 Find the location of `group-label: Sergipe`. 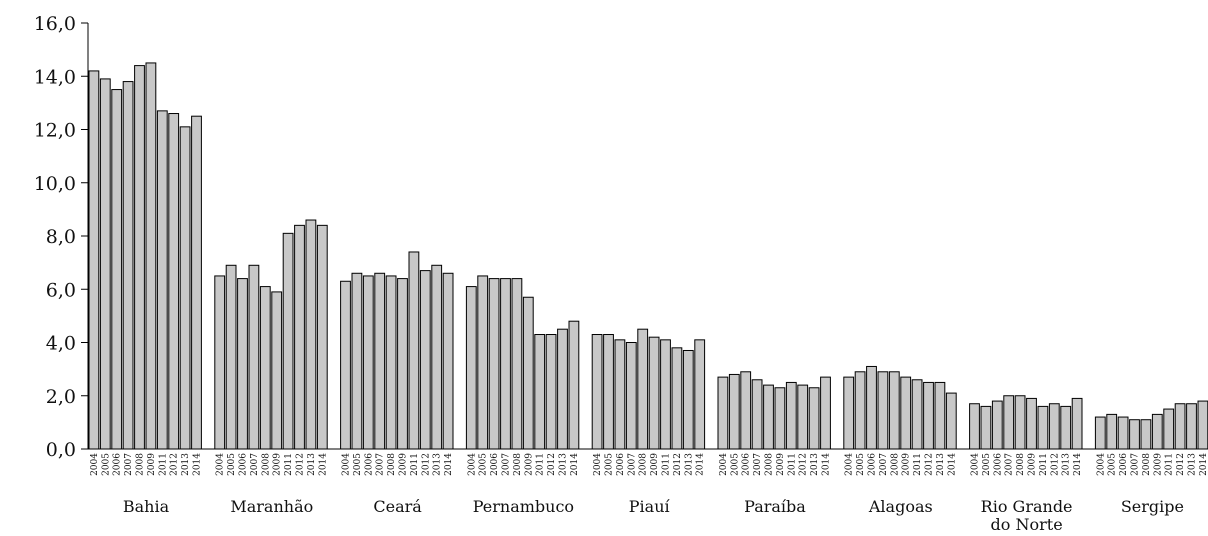

group-label: Sergipe is located at coordinates (1152, 506).